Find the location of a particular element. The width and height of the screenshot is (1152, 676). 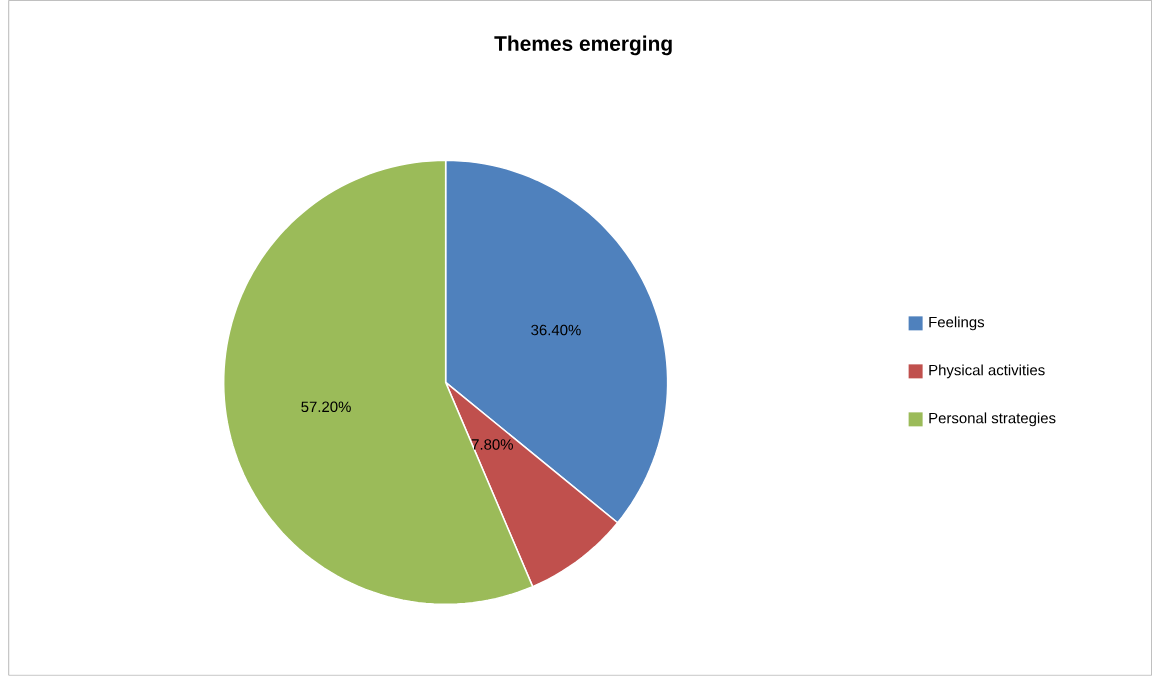

data-label: 57.20% is located at coordinates (326, 407).